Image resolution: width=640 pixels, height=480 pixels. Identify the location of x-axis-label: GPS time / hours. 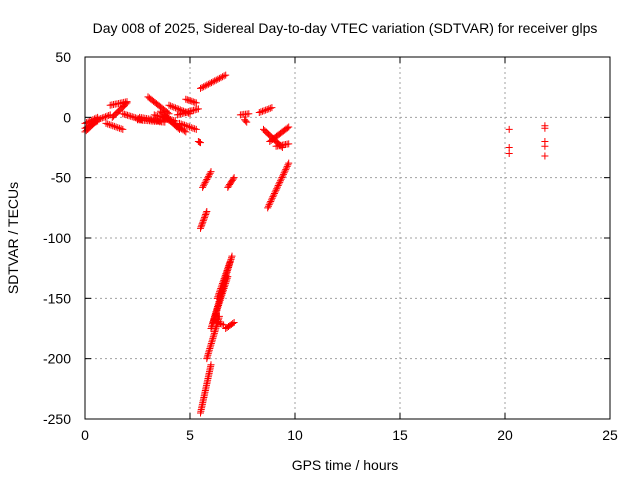
(345, 465).